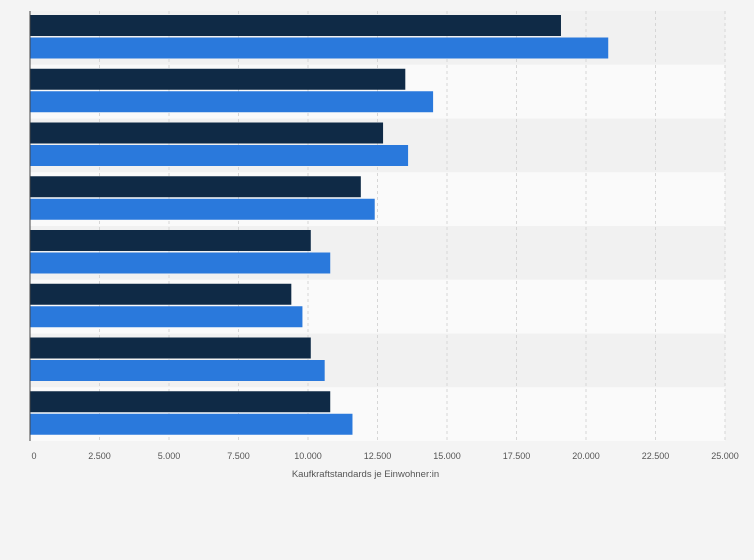 The width and height of the screenshot is (754, 560). I want to click on x-tick-label: 10.000, so click(308, 456).